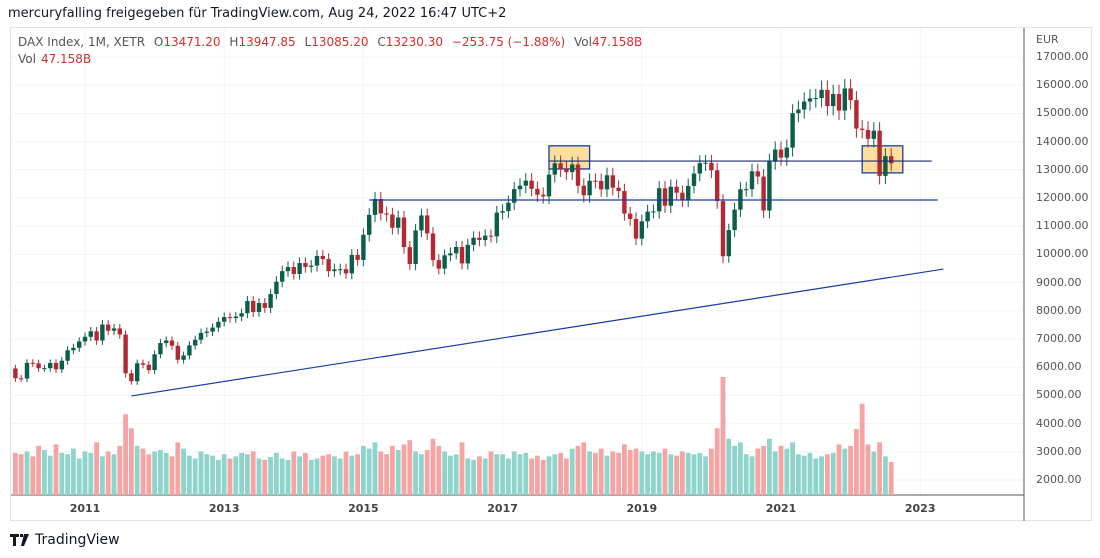 The width and height of the screenshot is (1100, 558). Describe the element at coordinates (502, 508) in the screenshot. I see `time-tick: 2017` at that location.